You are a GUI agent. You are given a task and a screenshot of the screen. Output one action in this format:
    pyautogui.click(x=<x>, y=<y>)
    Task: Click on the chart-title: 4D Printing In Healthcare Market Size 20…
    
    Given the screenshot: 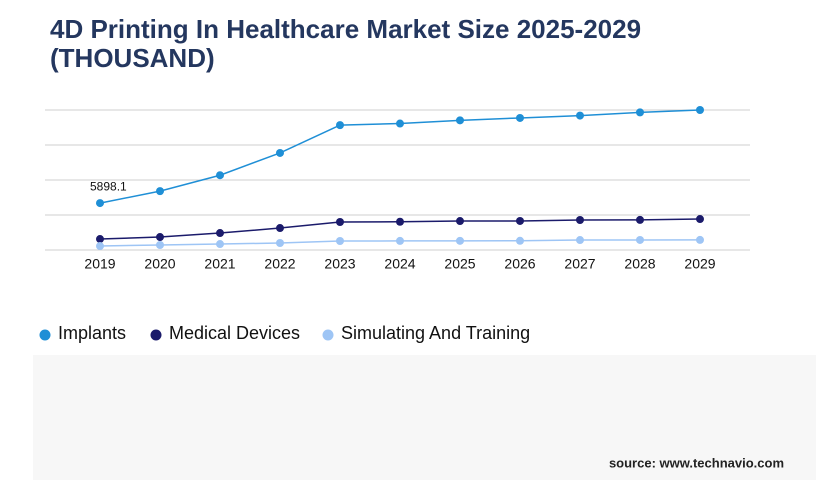 What is the action you would take?
    pyautogui.click(x=345, y=29)
    